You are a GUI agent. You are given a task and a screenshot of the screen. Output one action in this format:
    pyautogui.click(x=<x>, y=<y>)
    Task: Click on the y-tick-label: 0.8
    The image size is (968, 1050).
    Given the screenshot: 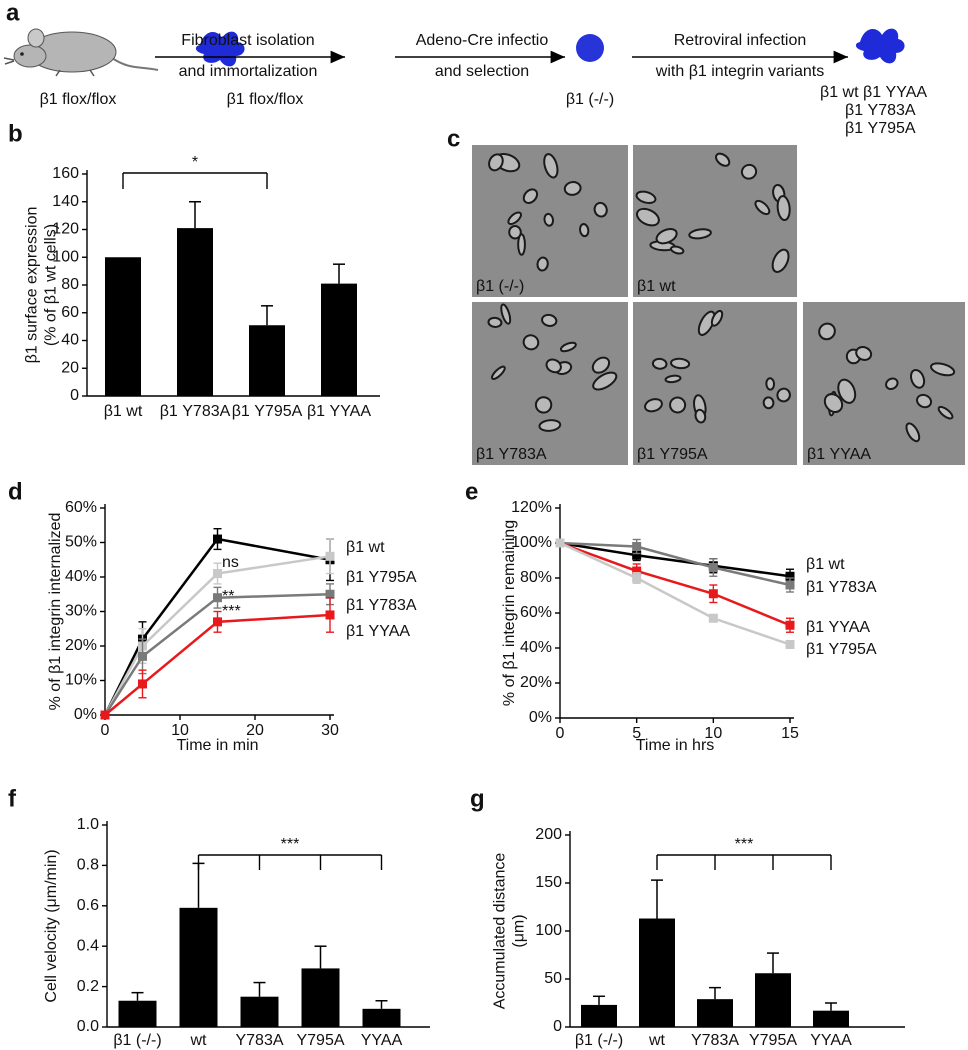 What is the action you would take?
    pyautogui.click(x=88, y=865)
    